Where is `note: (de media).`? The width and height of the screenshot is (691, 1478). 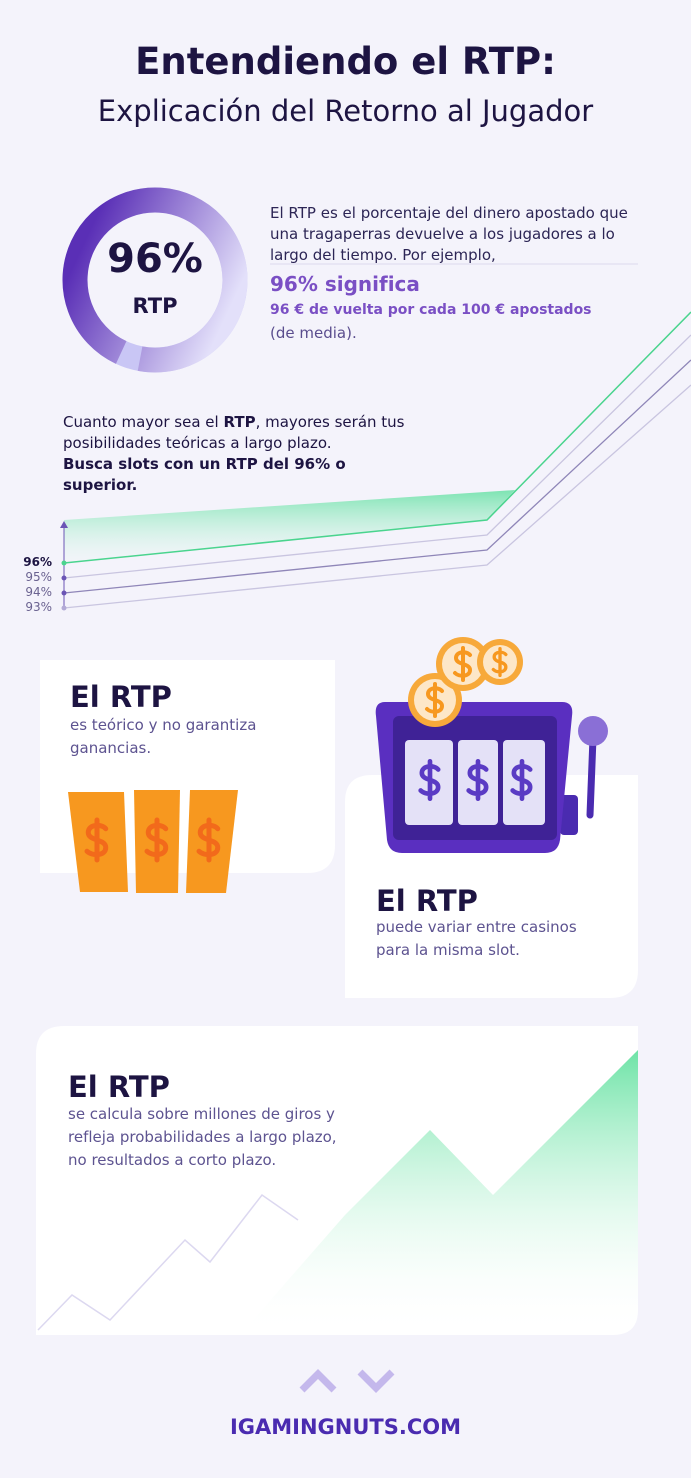 note: (de media). is located at coordinates (313, 333).